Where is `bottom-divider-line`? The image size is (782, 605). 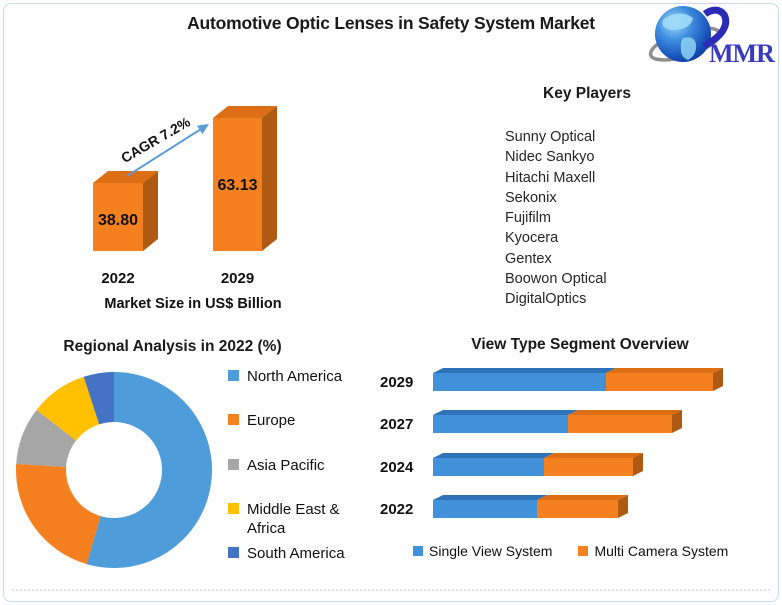 bottom-divider-line is located at coordinates (391, 590).